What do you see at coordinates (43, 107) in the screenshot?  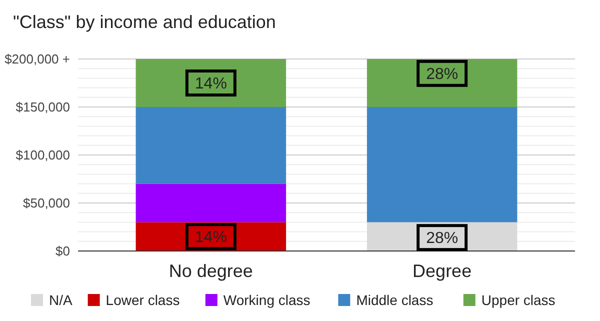 I see `y-tick-label: $150,000` at bounding box center [43, 107].